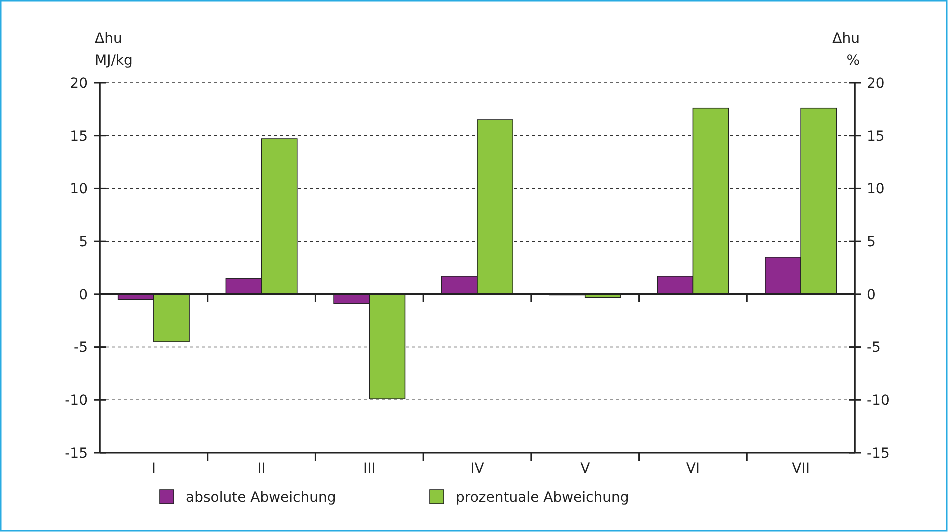 This screenshot has width=948, height=532. Describe the element at coordinates (801, 469) in the screenshot. I see `x-tick-label: VII` at that location.